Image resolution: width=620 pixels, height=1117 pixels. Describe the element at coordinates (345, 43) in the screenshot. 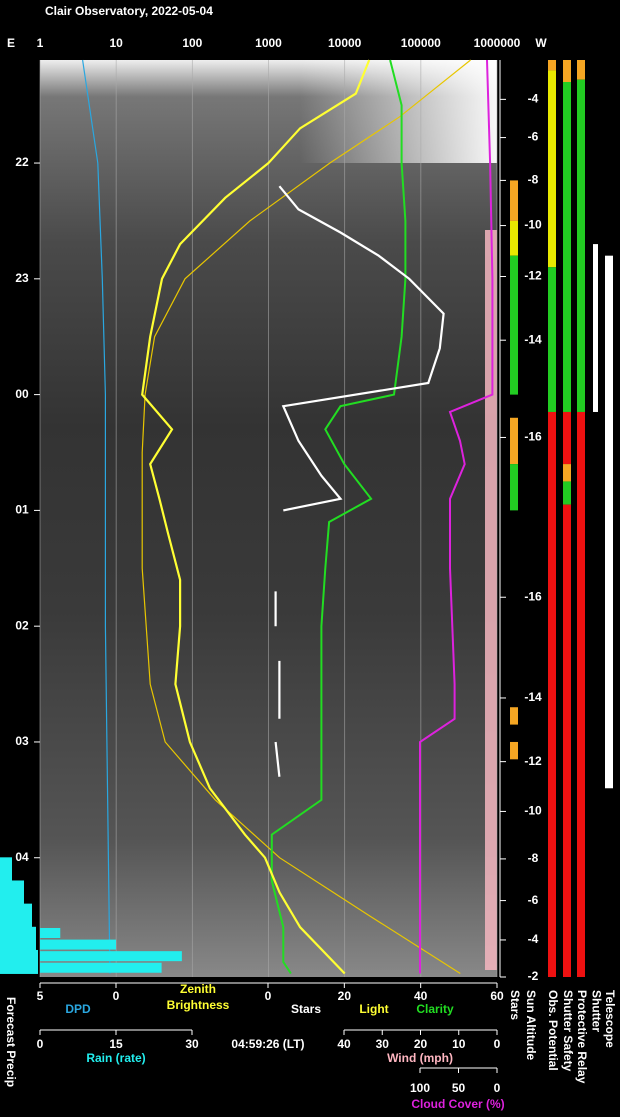

I see `top-tick-label: 10000` at that location.